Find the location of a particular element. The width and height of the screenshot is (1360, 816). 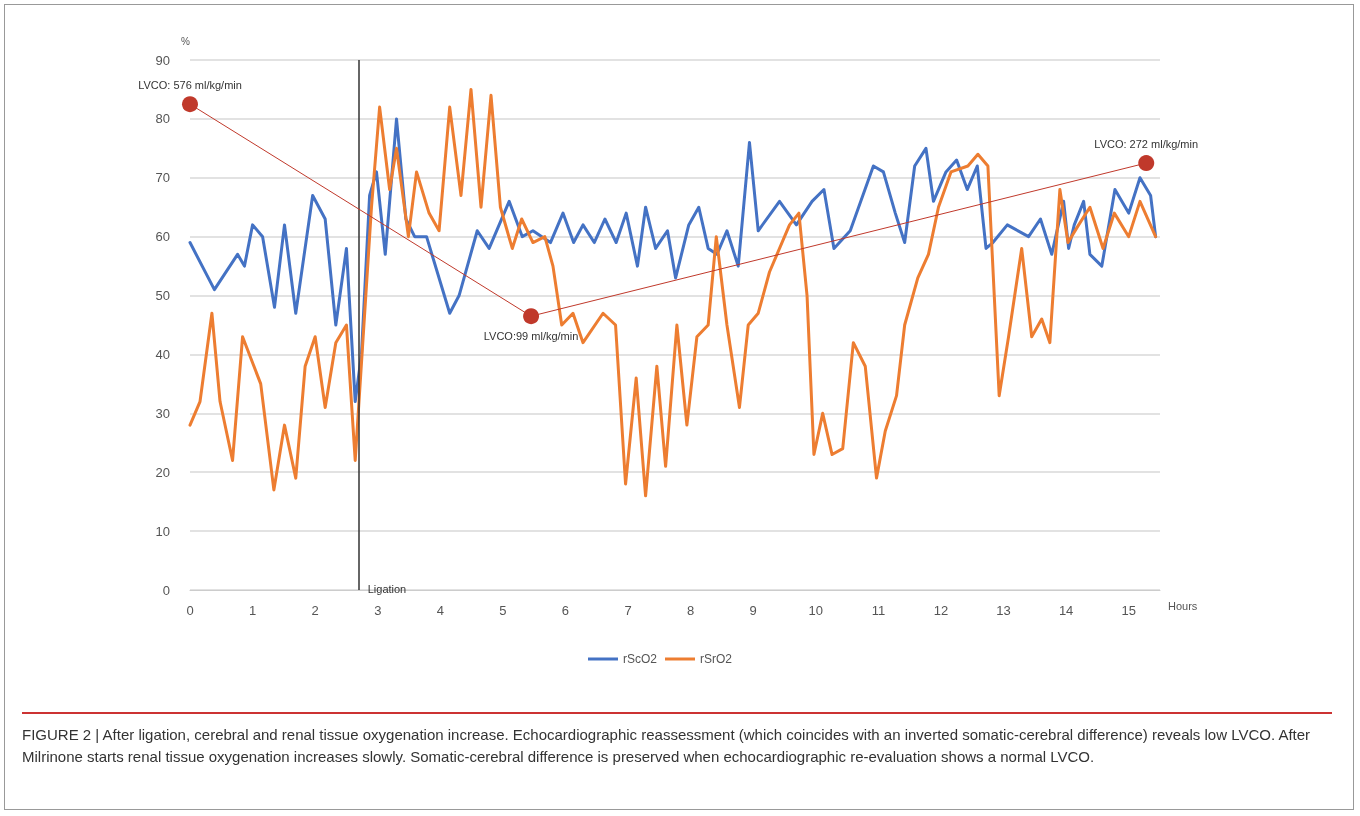

annotation: LVCO:99 ml/kg/min is located at coordinates (531, 335).